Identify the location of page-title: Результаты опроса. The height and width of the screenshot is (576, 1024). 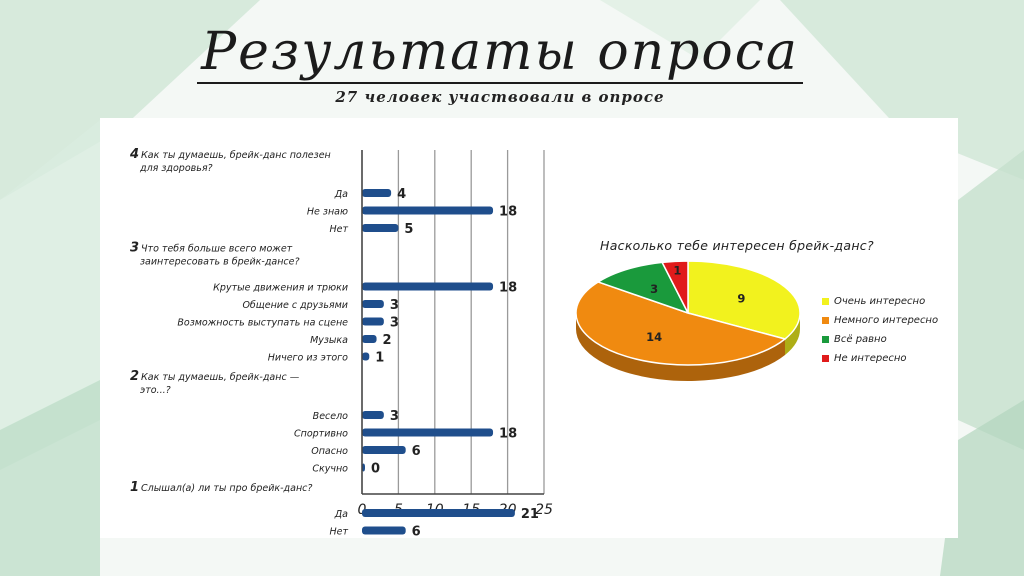
(500, 53).